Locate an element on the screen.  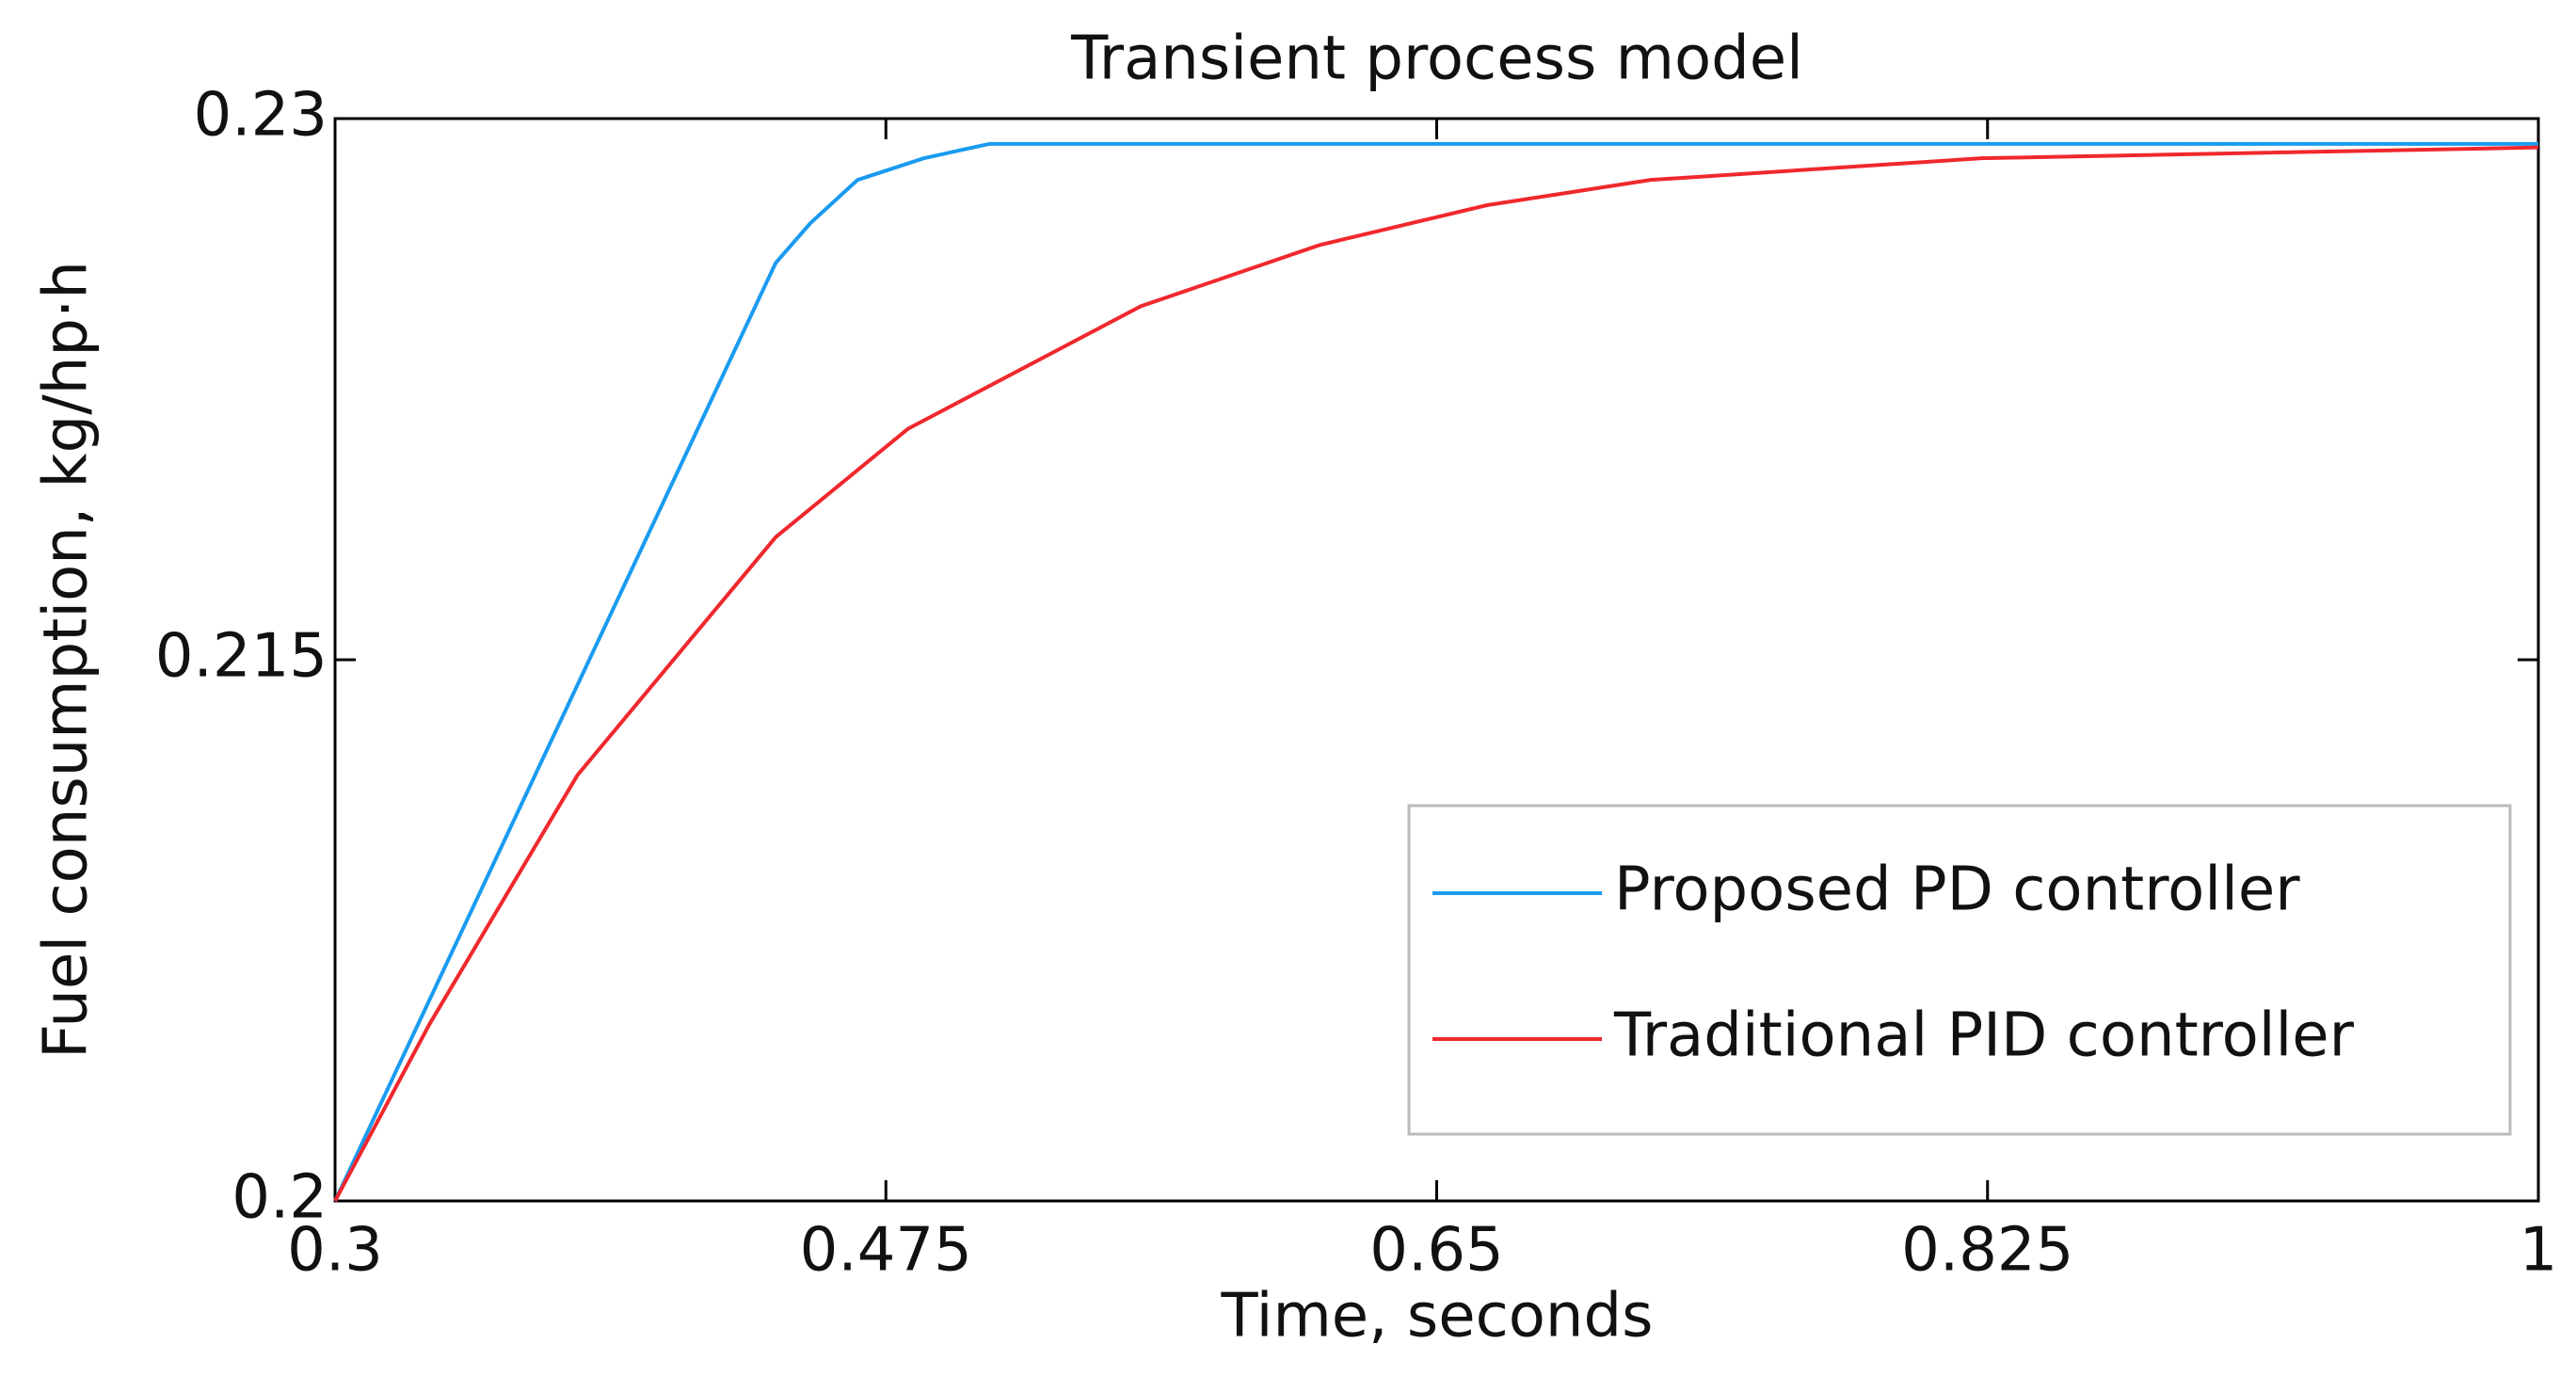
y-axis-label: Fuel consumption, kg/hp·h is located at coordinates (67, 660).